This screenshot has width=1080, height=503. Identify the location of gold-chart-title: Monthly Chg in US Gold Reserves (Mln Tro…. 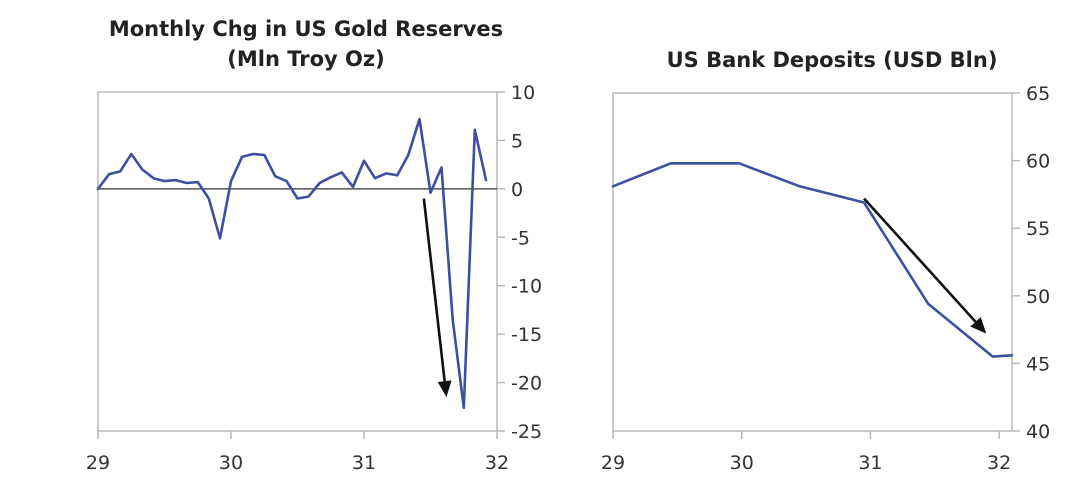
(306, 44).